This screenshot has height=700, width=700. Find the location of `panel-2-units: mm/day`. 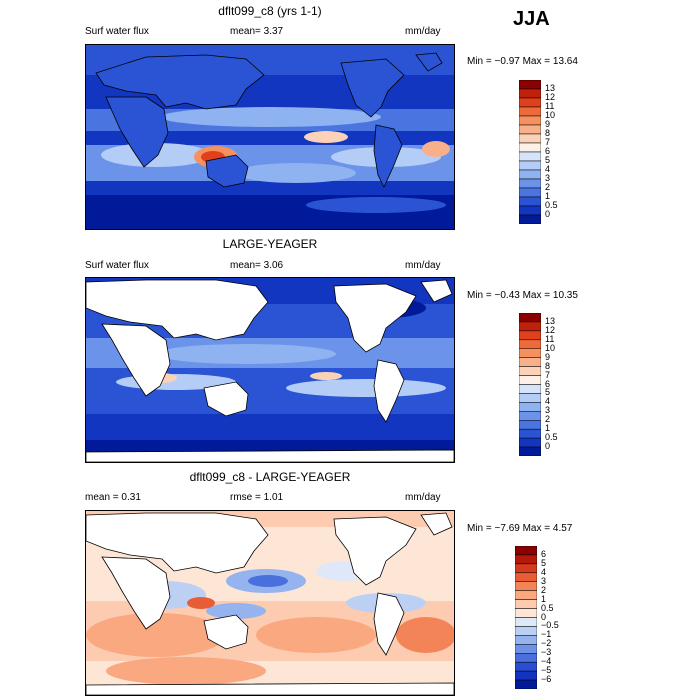

panel-2-units: mm/day is located at coordinates (423, 265).